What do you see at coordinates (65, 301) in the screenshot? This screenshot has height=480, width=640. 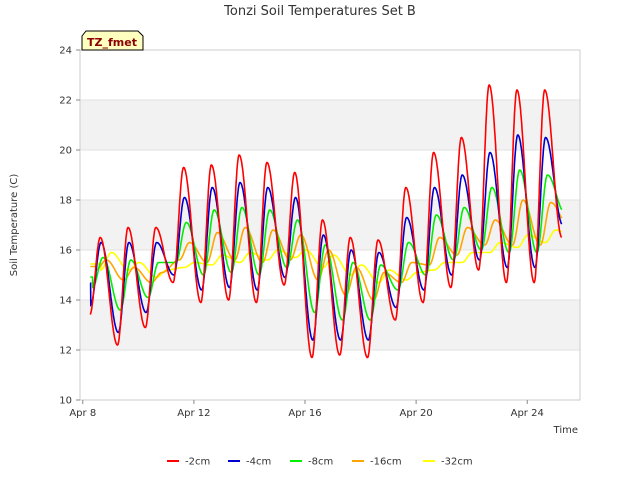 I see `y-tick-label: 14` at bounding box center [65, 301].